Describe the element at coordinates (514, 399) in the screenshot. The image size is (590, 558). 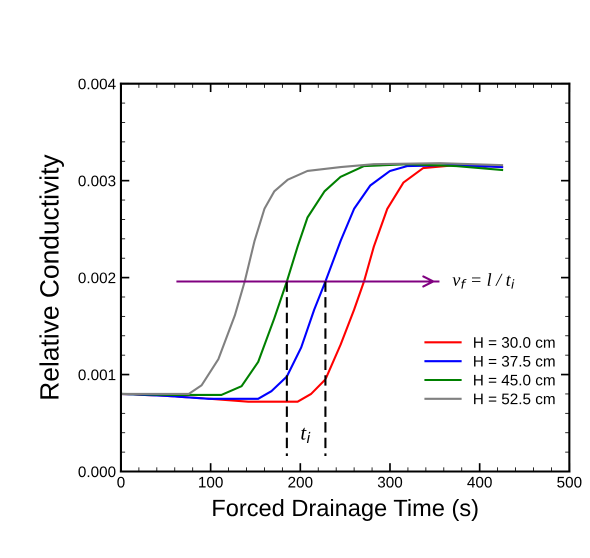
I see `legend-label: H = 52.5 cm` at that location.